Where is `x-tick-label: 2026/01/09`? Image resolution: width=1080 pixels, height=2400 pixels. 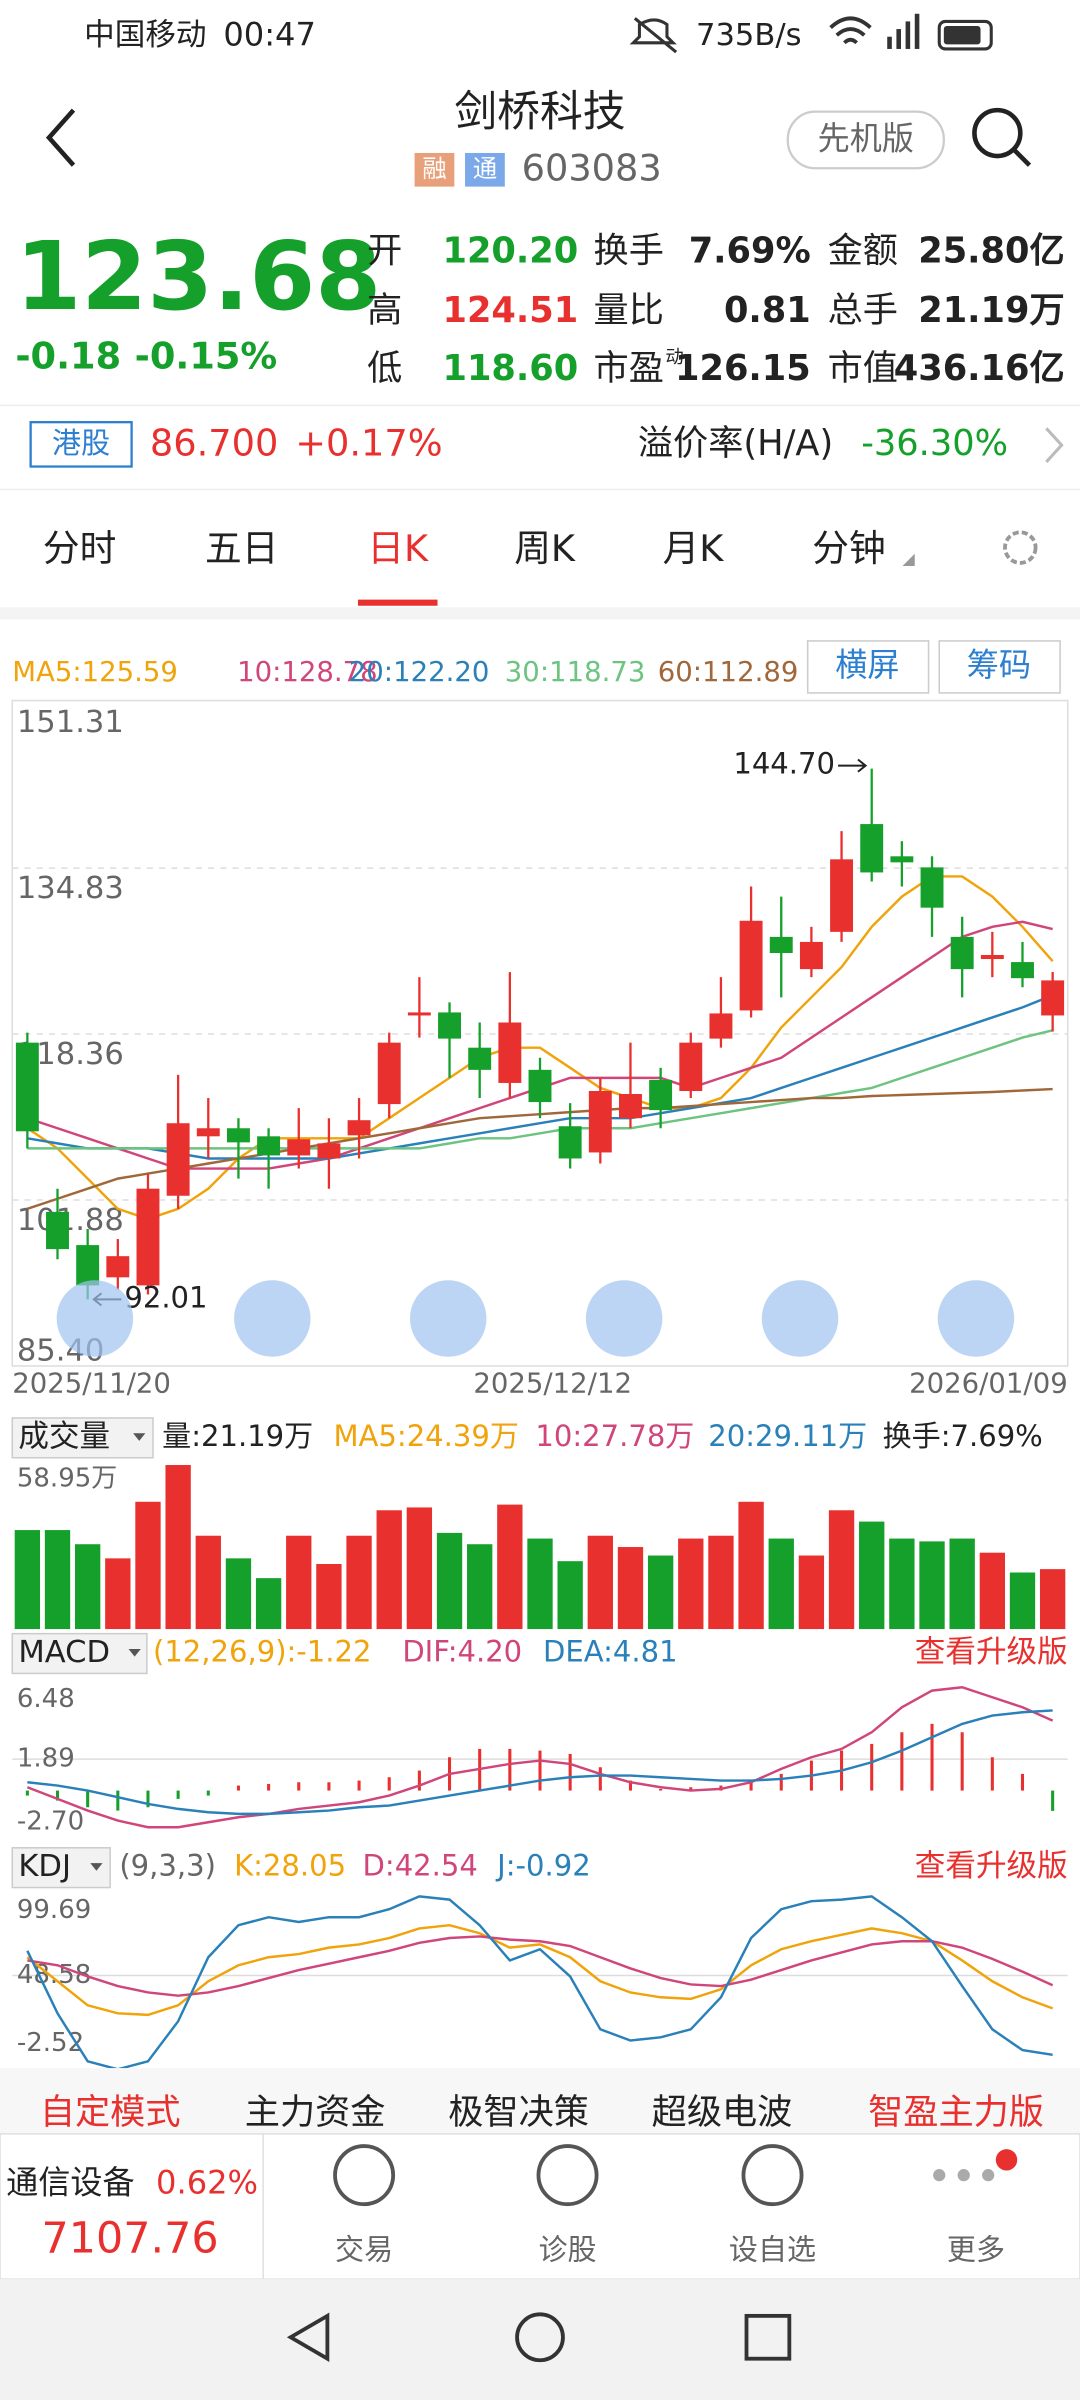 x-tick-label: 2026/01/09 is located at coordinates (988, 1383).